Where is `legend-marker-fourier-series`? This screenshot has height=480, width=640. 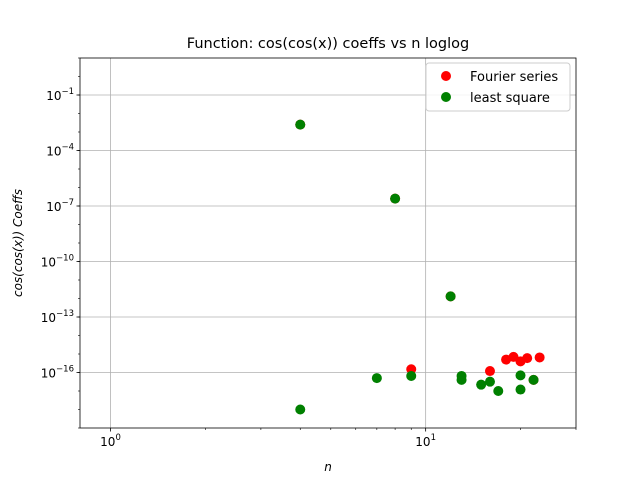
legend-marker-fourier-series is located at coordinates (446, 76).